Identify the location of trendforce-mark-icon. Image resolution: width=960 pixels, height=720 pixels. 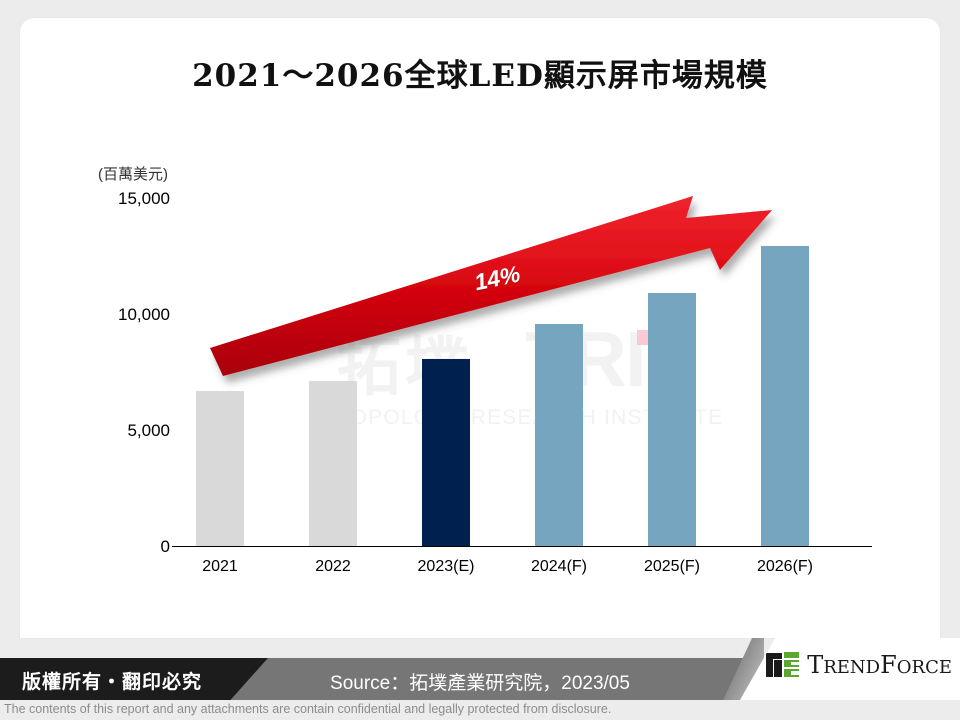
(783, 664).